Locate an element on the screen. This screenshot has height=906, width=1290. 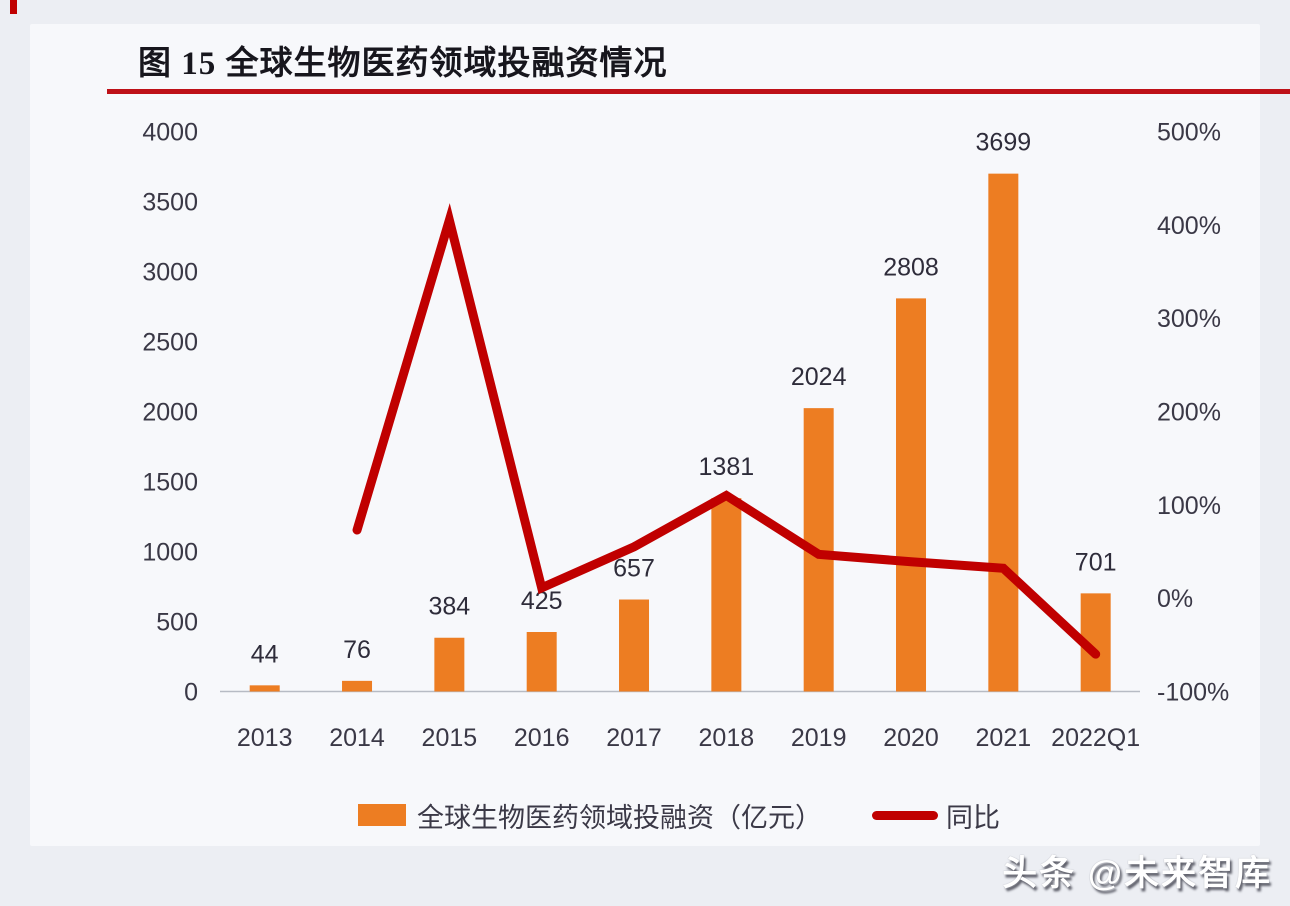
legend-label-bars: 全球生物医药领域投融资（亿元） is located at coordinates (619, 817).